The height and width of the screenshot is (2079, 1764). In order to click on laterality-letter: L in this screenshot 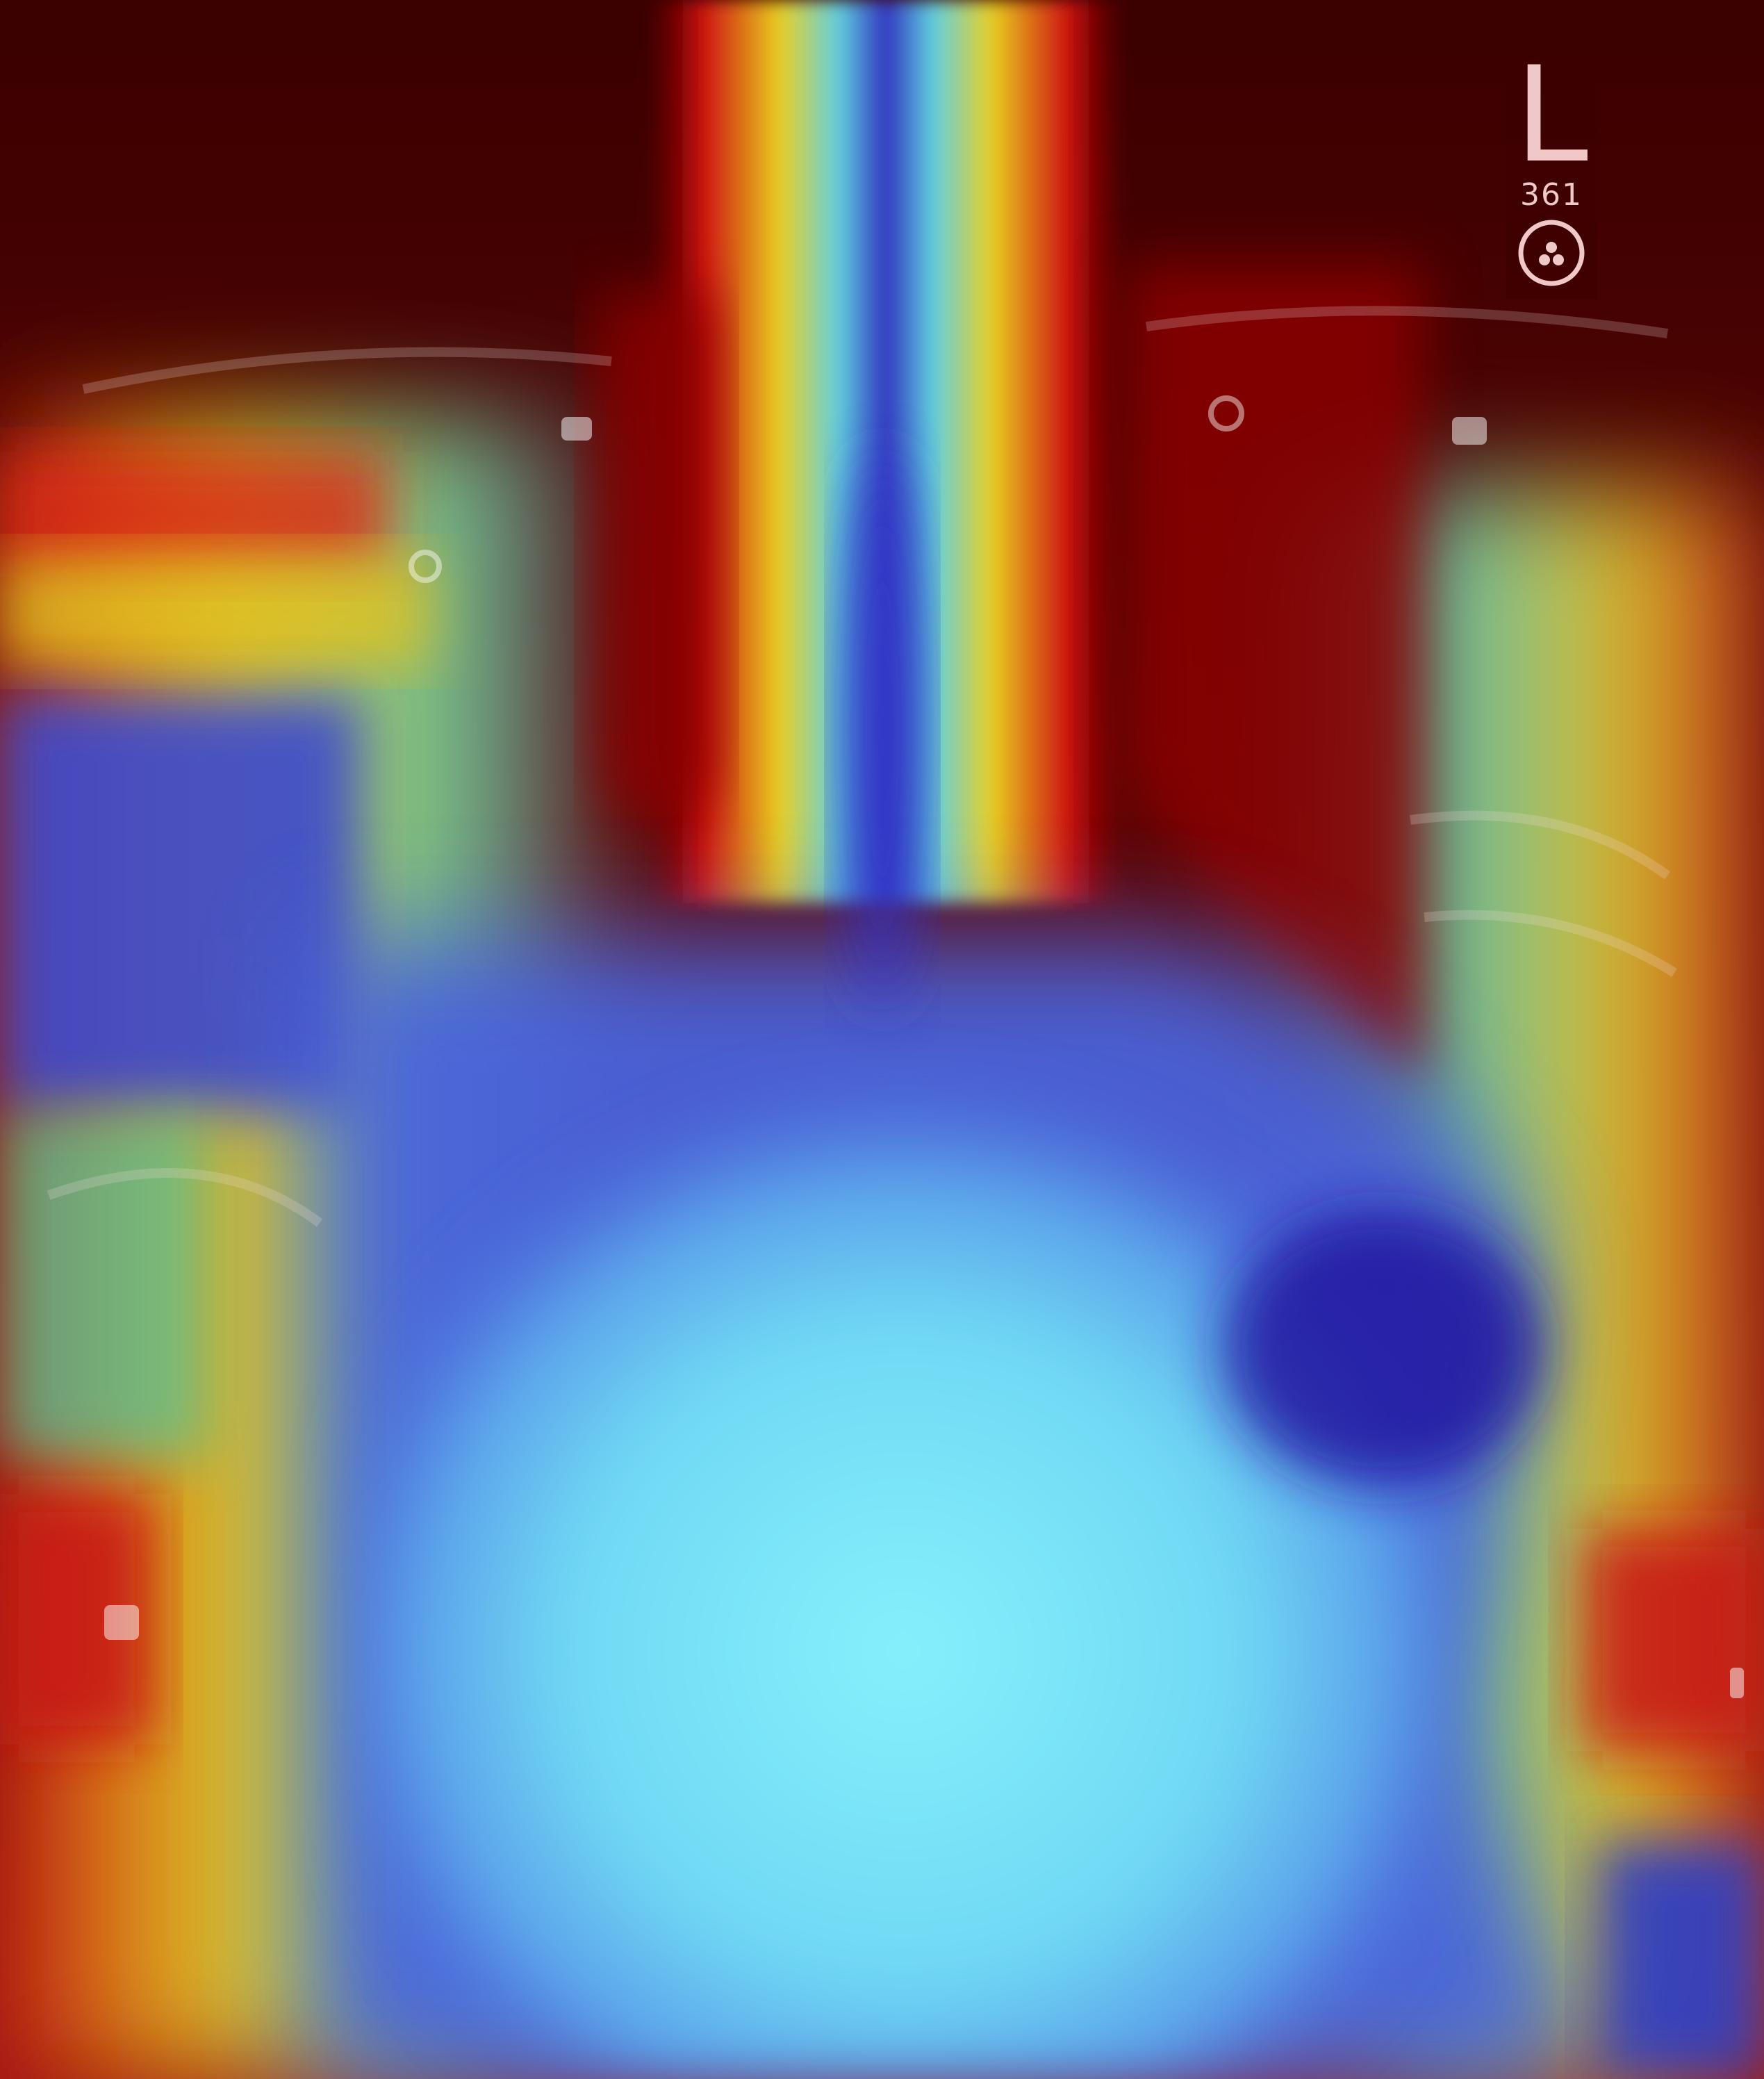, I will do `click(1551, 115)`.